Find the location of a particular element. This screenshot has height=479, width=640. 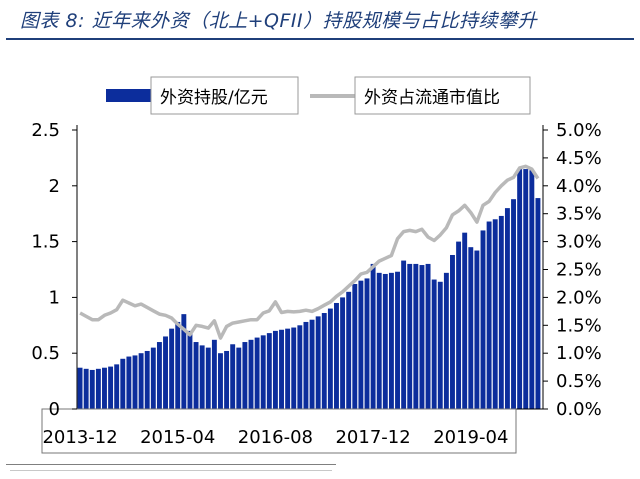

y-left-tick-label: 2 is located at coordinates (54, 186).